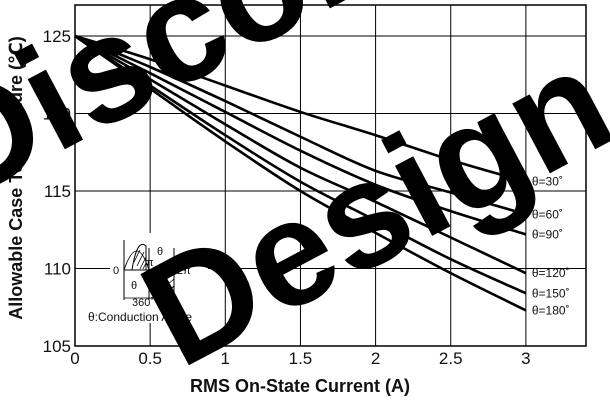 The width and height of the screenshot is (610, 401). Describe the element at coordinates (551, 273) in the screenshot. I see `series-label-4: θ=120˚` at that location.